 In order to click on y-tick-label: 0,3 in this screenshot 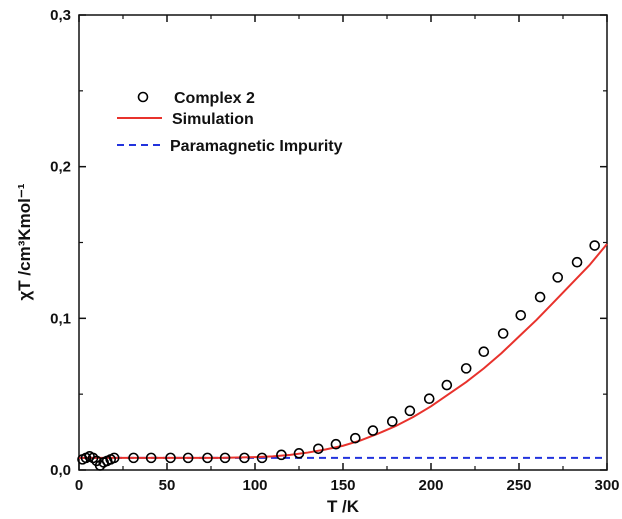, I will do `click(60, 15)`.